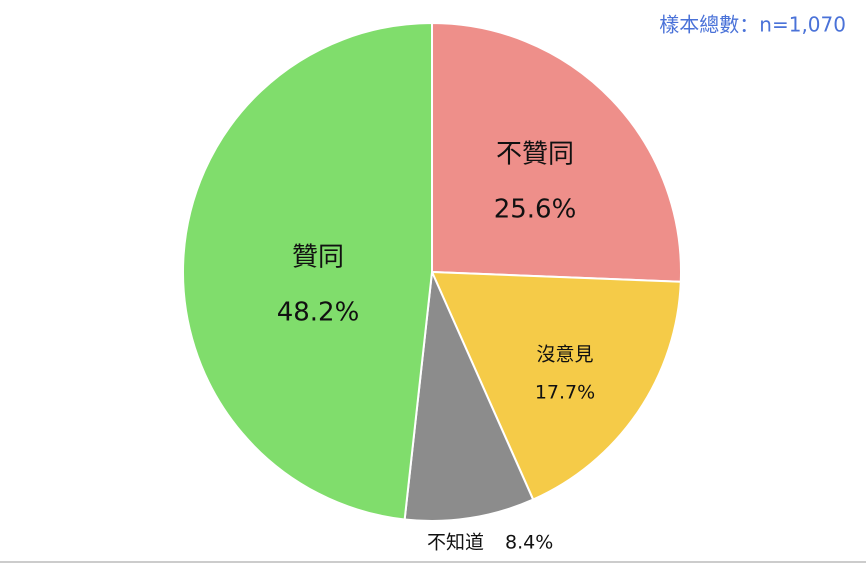 This screenshot has height=578, width=866. I want to click on slice-label: 贊同, so click(318, 258).